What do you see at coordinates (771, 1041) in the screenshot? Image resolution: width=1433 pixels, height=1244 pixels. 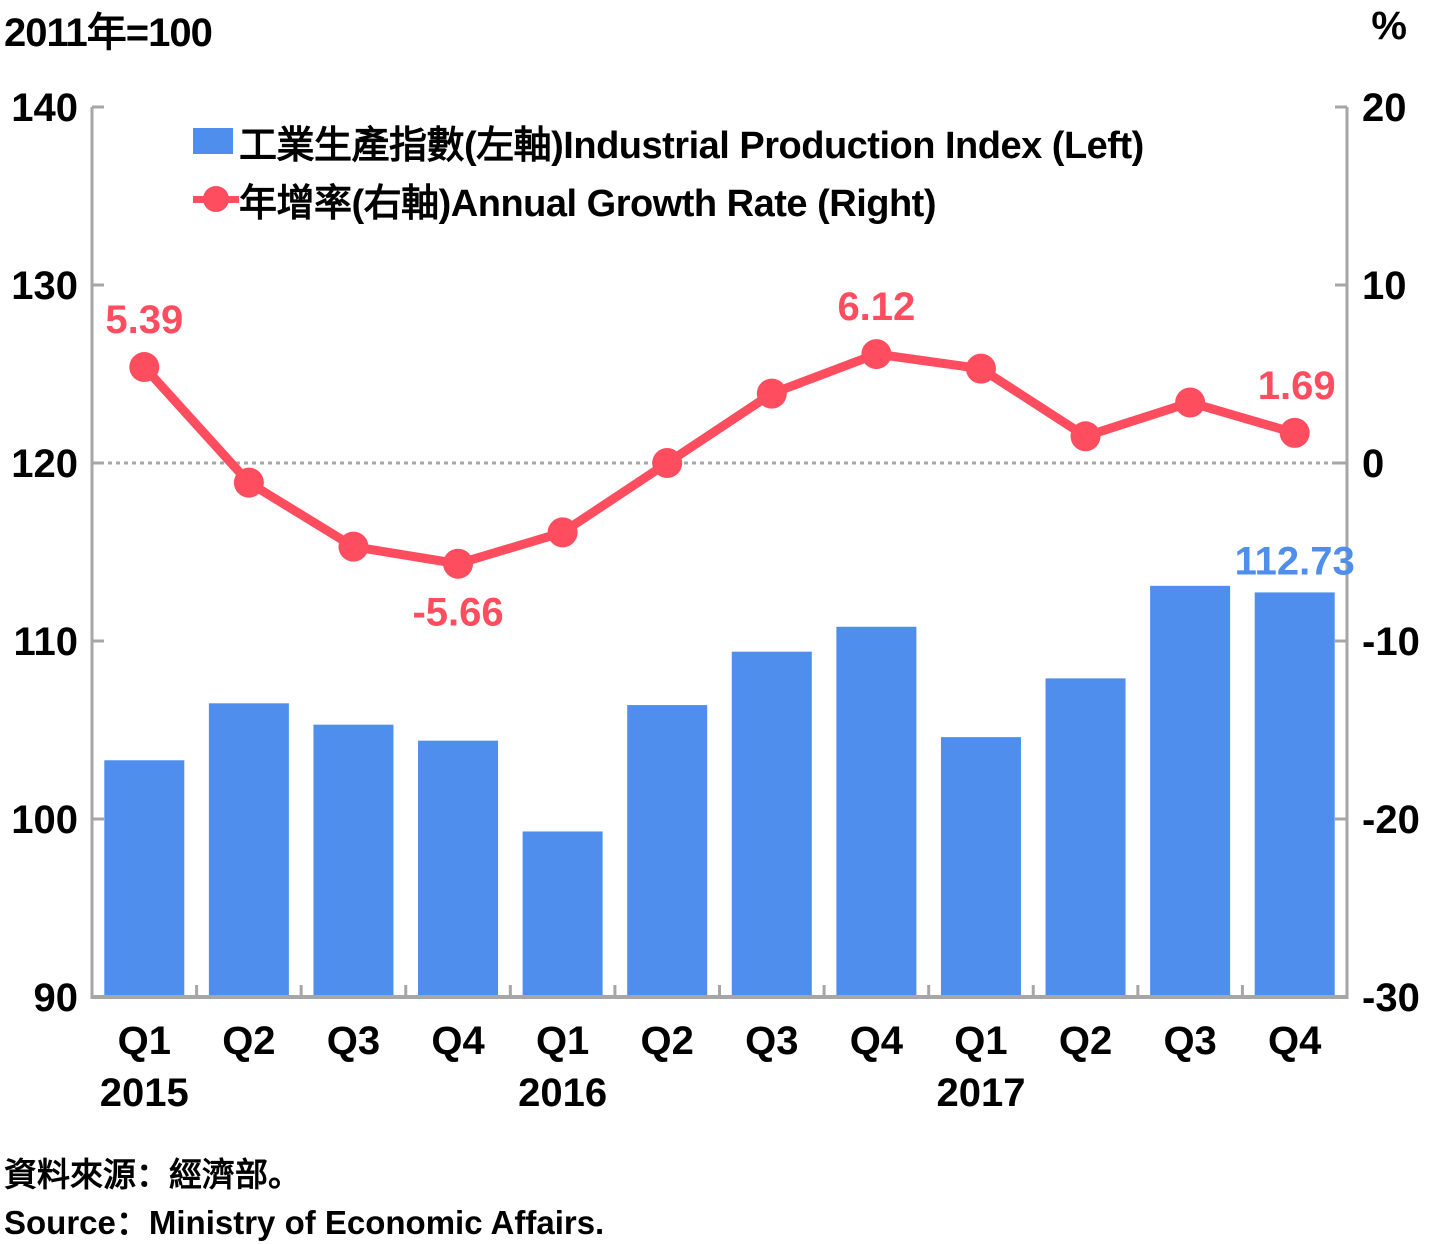 I see `x-category-label-6: Q3` at bounding box center [771, 1041].